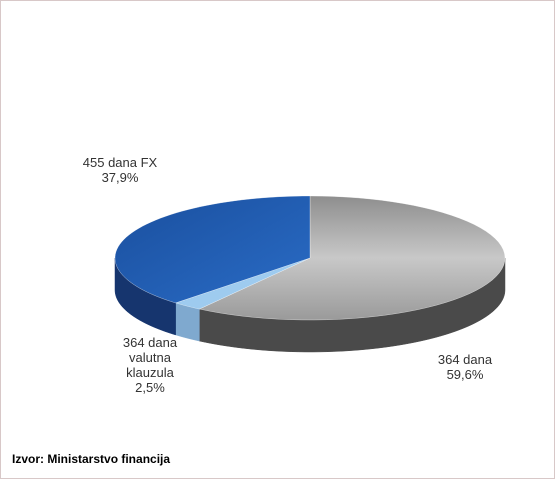 The width and height of the screenshot is (555, 479). Describe the element at coordinates (465, 374) in the screenshot. I see `value-label: 59,6%` at that location.